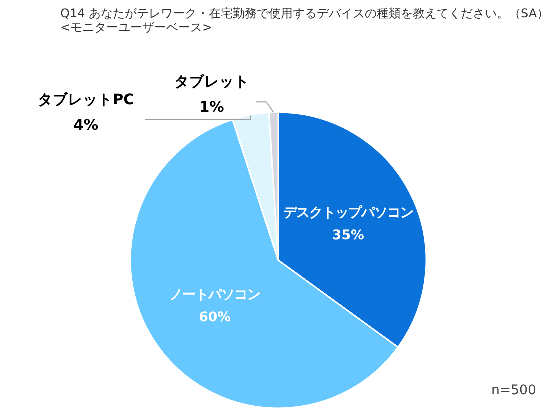  Describe the element at coordinates (348, 213) in the screenshot. I see `slice-label: デスクトップパソコン` at that location.